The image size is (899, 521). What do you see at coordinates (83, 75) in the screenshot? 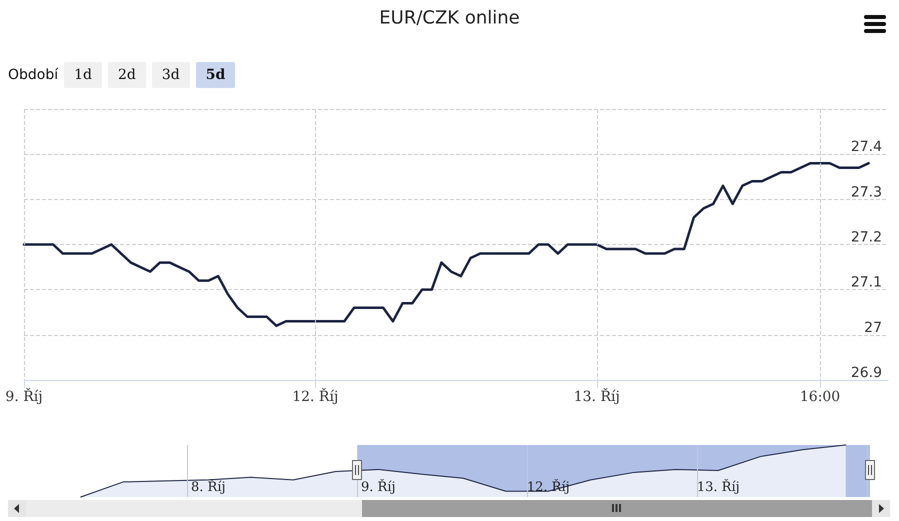
I see `text: 1d` at bounding box center [83, 75].